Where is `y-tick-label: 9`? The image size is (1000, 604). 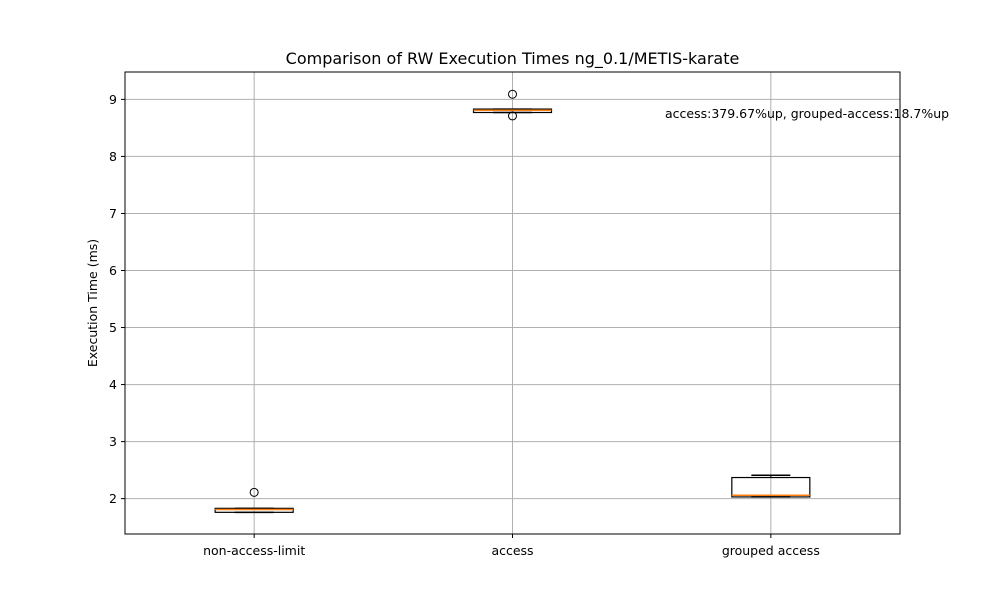 y-tick-label: 9 is located at coordinates (113, 99).